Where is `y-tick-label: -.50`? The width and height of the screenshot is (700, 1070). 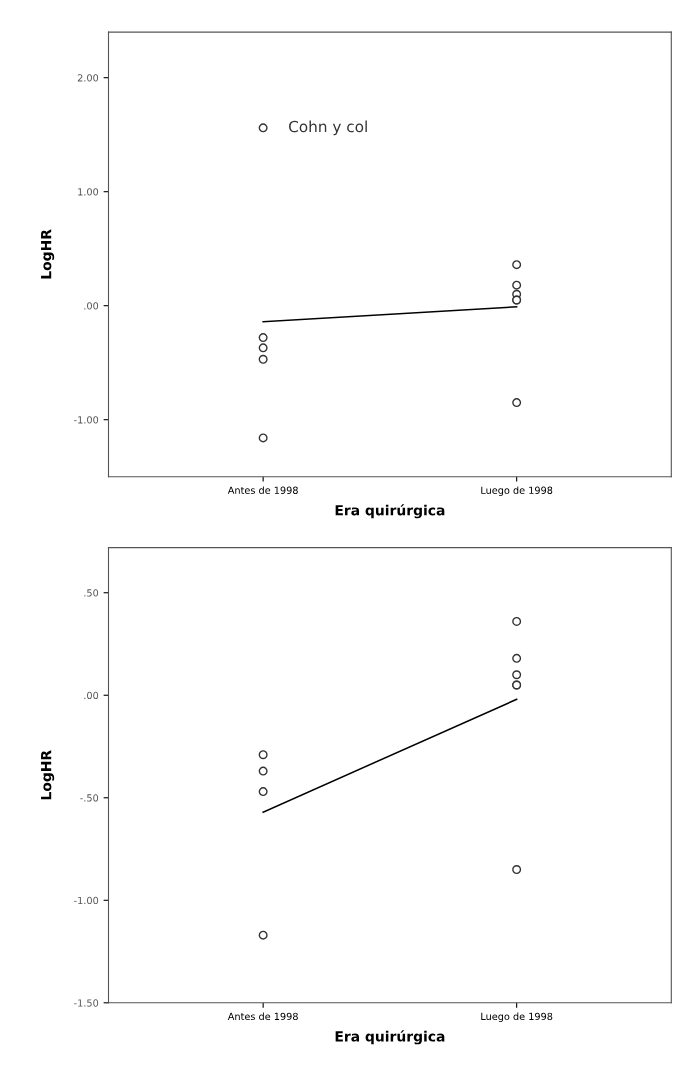 y-tick-label: -.50 is located at coordinates (89, 798).